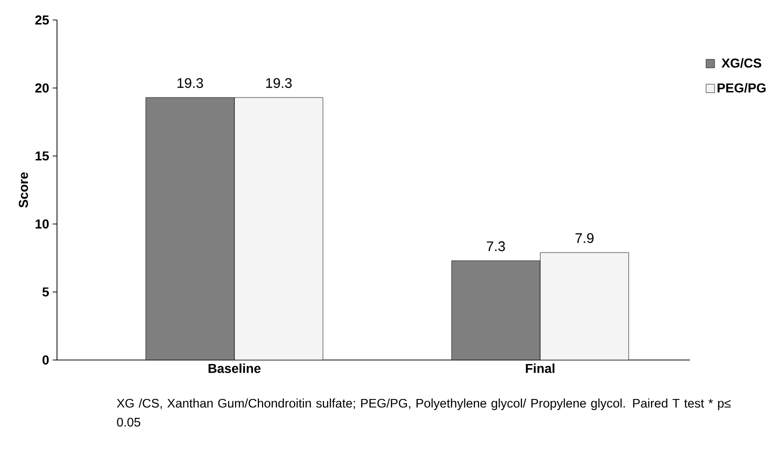 This screenshot has width=772, height=463. Describe the element at coordinates (42, 20) in the screenshot. I see `y-tick-label: 25` at that location.